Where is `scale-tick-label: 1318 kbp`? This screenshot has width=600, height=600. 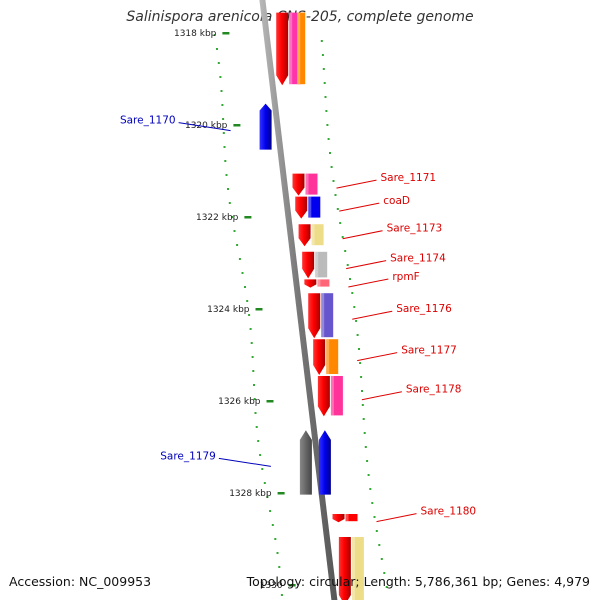
scale-tick-label: 1318 kbp is located at coordinates (195, 34).